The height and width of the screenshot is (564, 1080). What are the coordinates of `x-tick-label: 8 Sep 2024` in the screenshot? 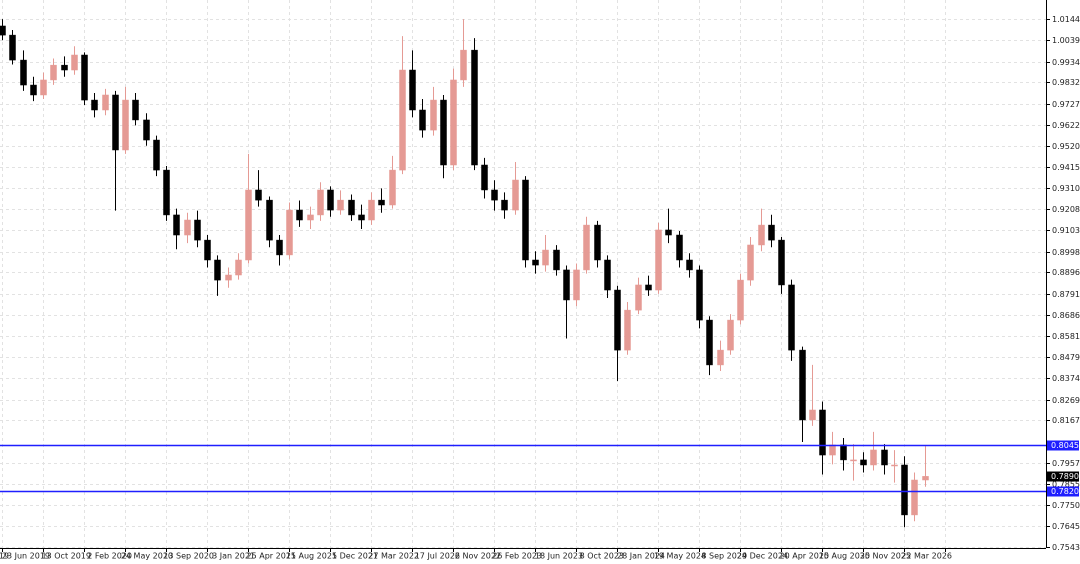 It's located at (724, 556).